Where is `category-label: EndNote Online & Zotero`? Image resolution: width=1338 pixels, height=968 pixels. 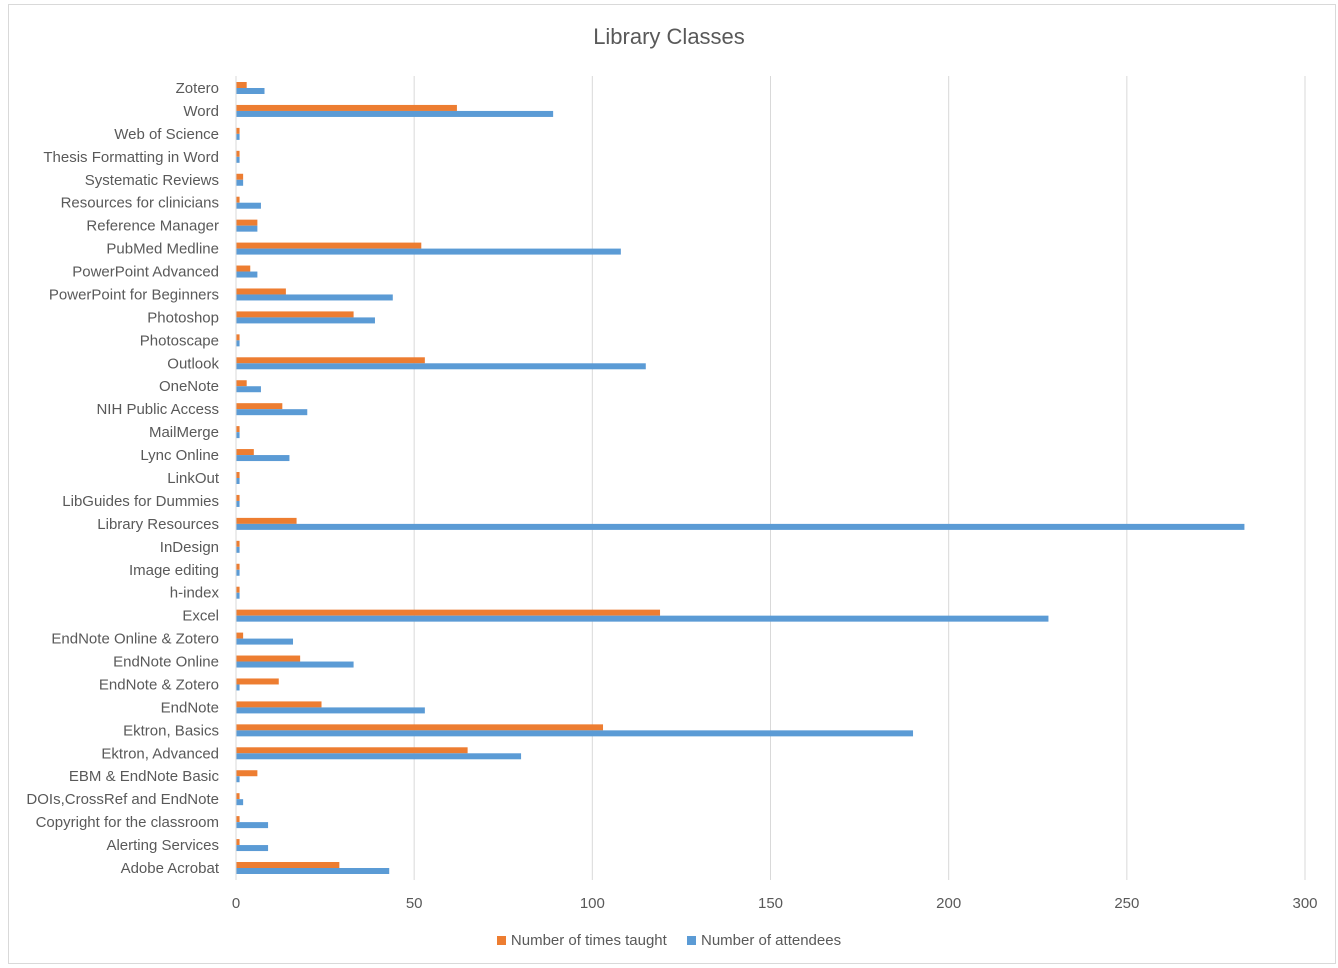
category-label: EndNote Online & Zotero is located at coordinates (135, 639).